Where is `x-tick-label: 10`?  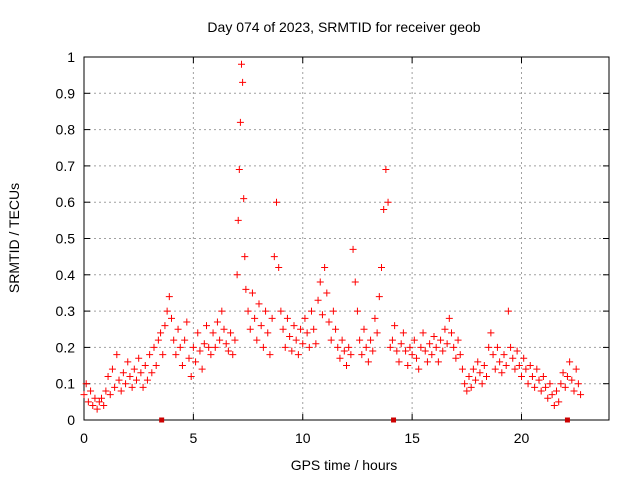 x-tick-label: 10 is located at coordinates (303, 438).